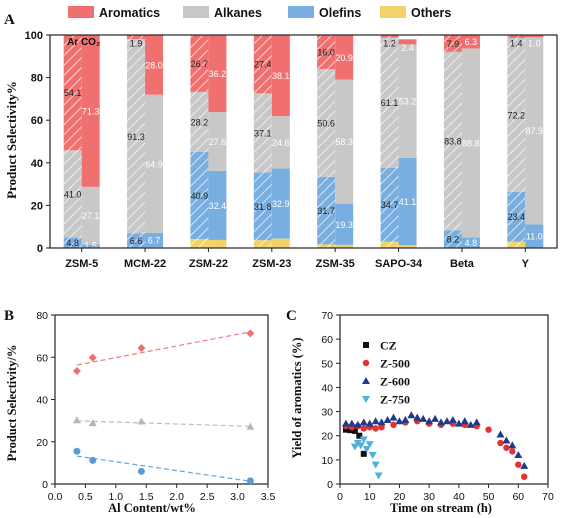 The image size is (567, 518). I want to click on bar-value-label: 91.3, so click(136, 137).